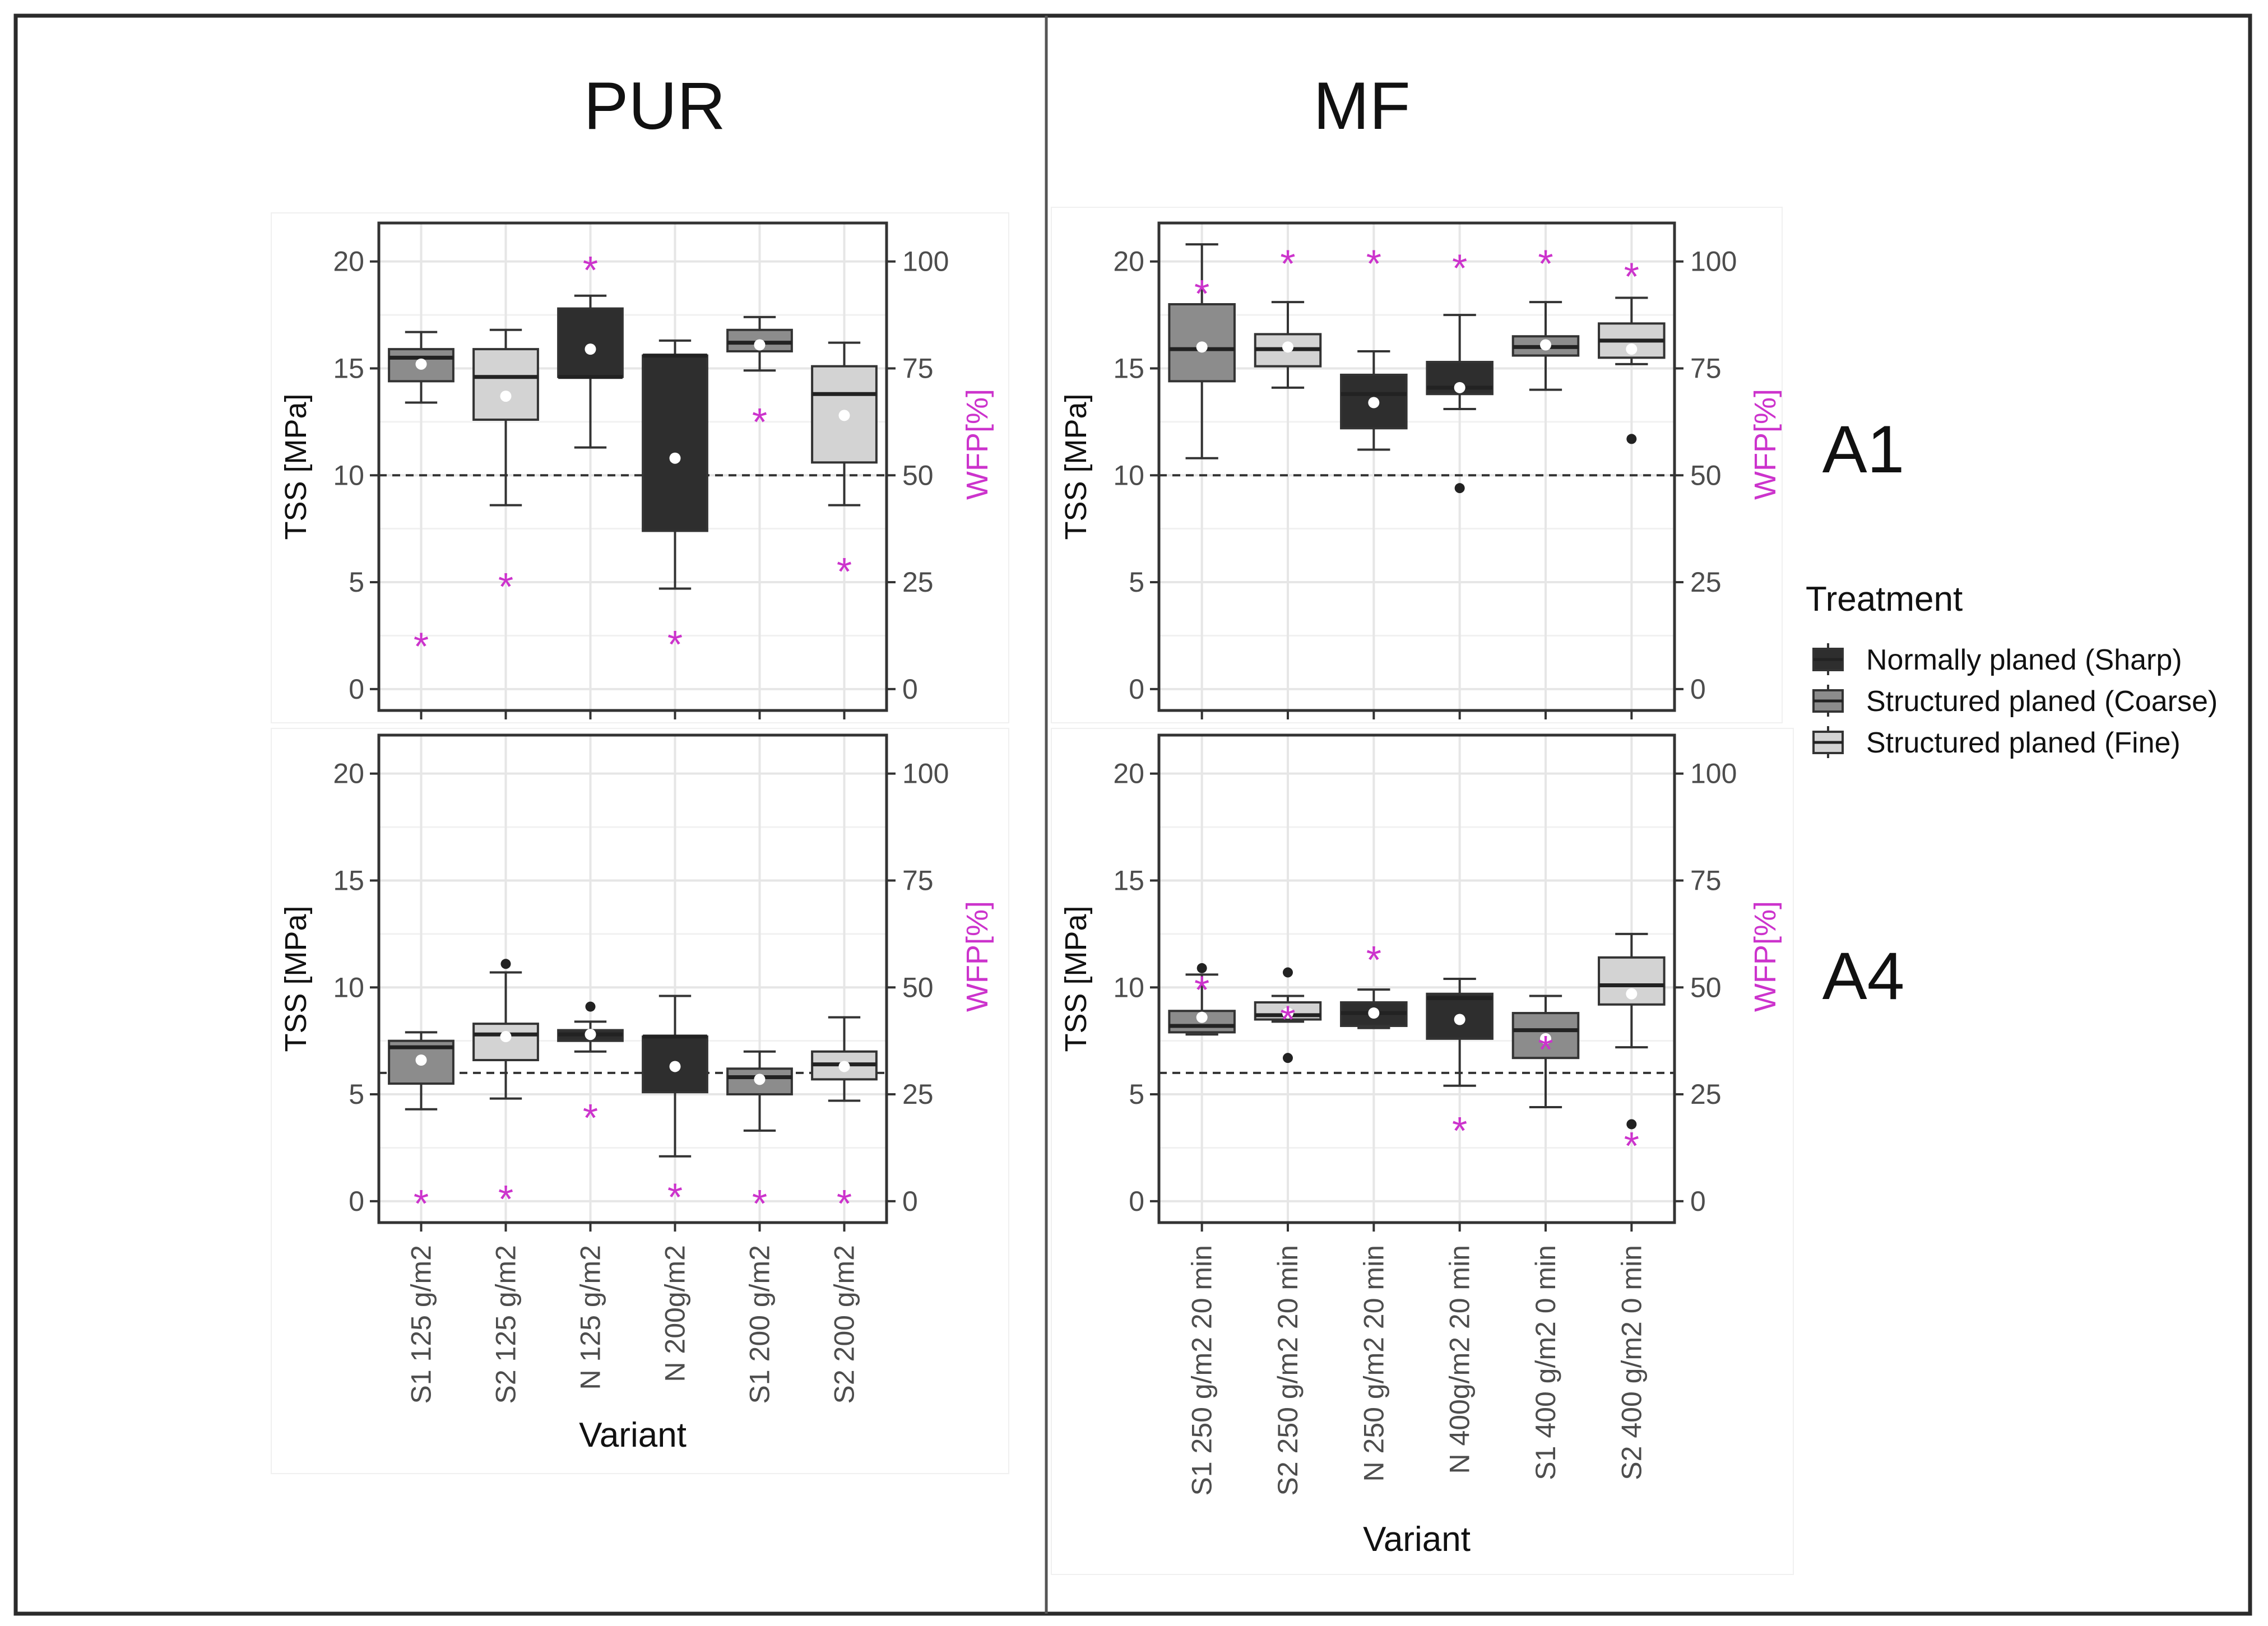 Image resolution: width=2268 pixels, height=1626 pixels. What do you see at coordinates (1361, 105) in the screenshot?
I see `column-title-mf: MF` at bounding box center [1361, 105].